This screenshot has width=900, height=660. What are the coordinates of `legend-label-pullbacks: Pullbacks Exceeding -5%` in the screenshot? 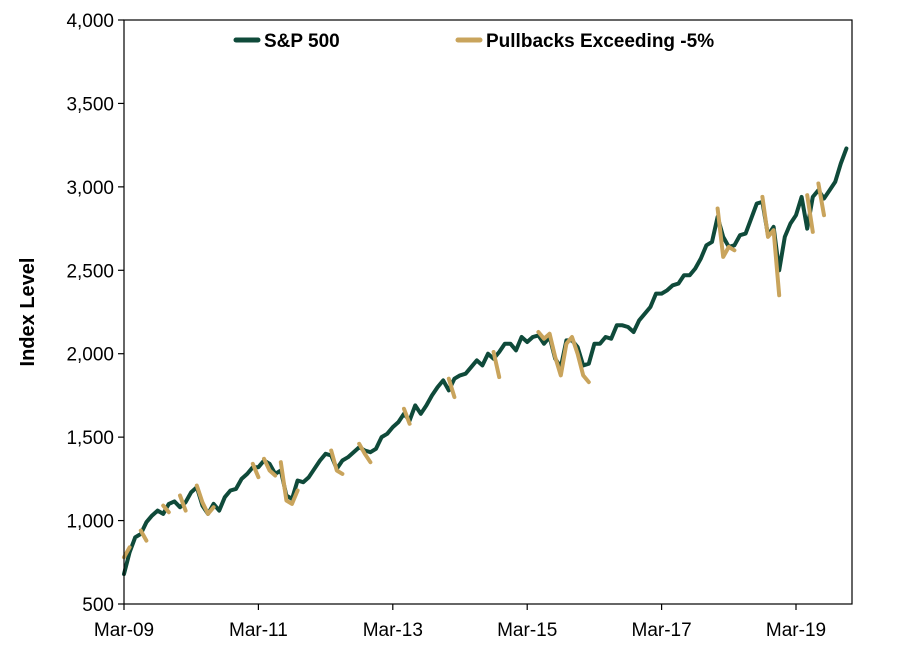 It's located at (600, 41).